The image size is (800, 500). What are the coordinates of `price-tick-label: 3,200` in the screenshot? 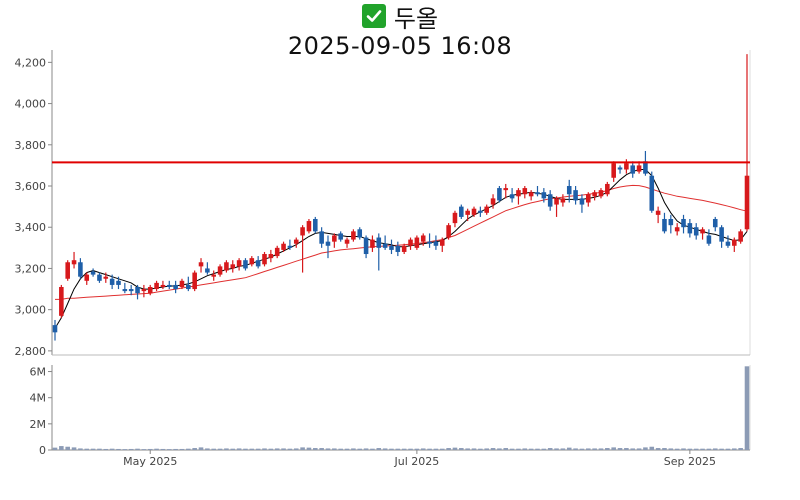 It's located at (31, 268).